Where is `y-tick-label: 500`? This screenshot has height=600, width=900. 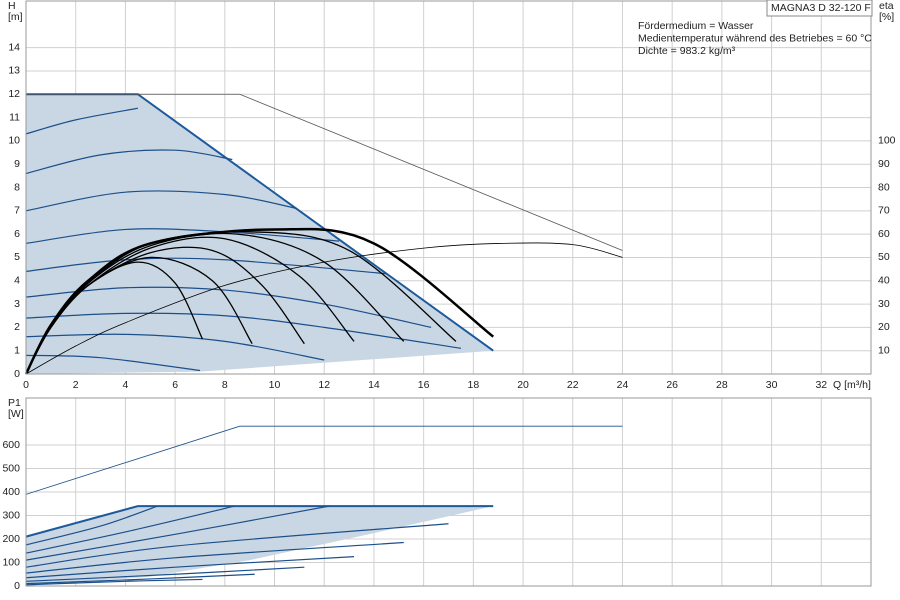
y-tick-label: 500 is located at coordinates (11, 468).